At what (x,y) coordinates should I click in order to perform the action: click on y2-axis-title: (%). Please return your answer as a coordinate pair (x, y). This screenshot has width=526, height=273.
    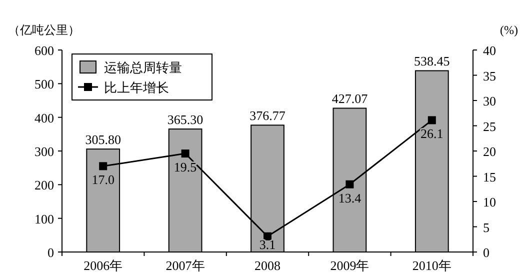
    Looking at the image, I should click on (509, 30).